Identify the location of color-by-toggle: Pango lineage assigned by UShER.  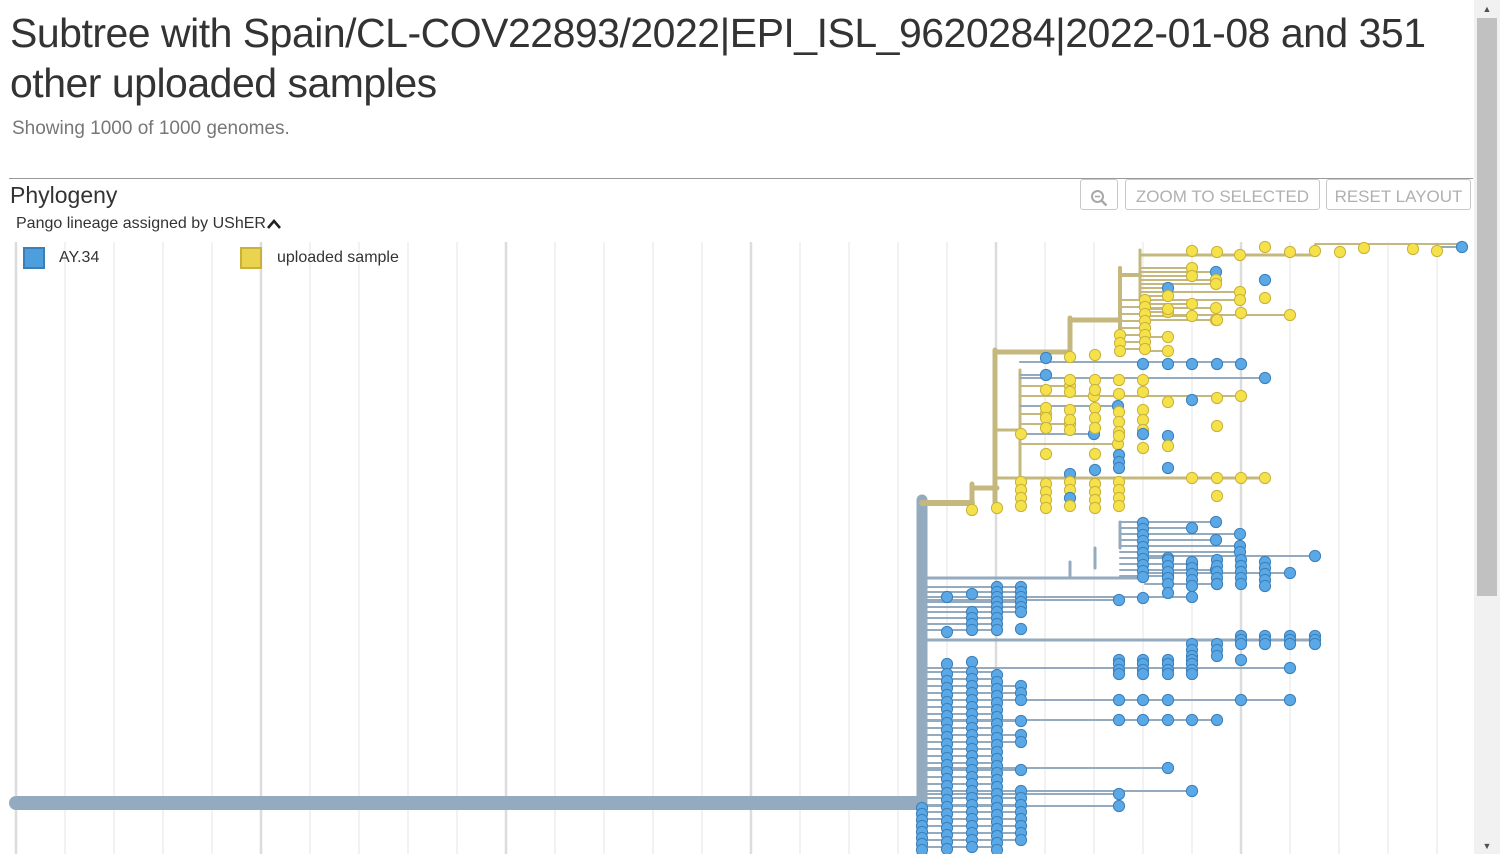
(149, 224).